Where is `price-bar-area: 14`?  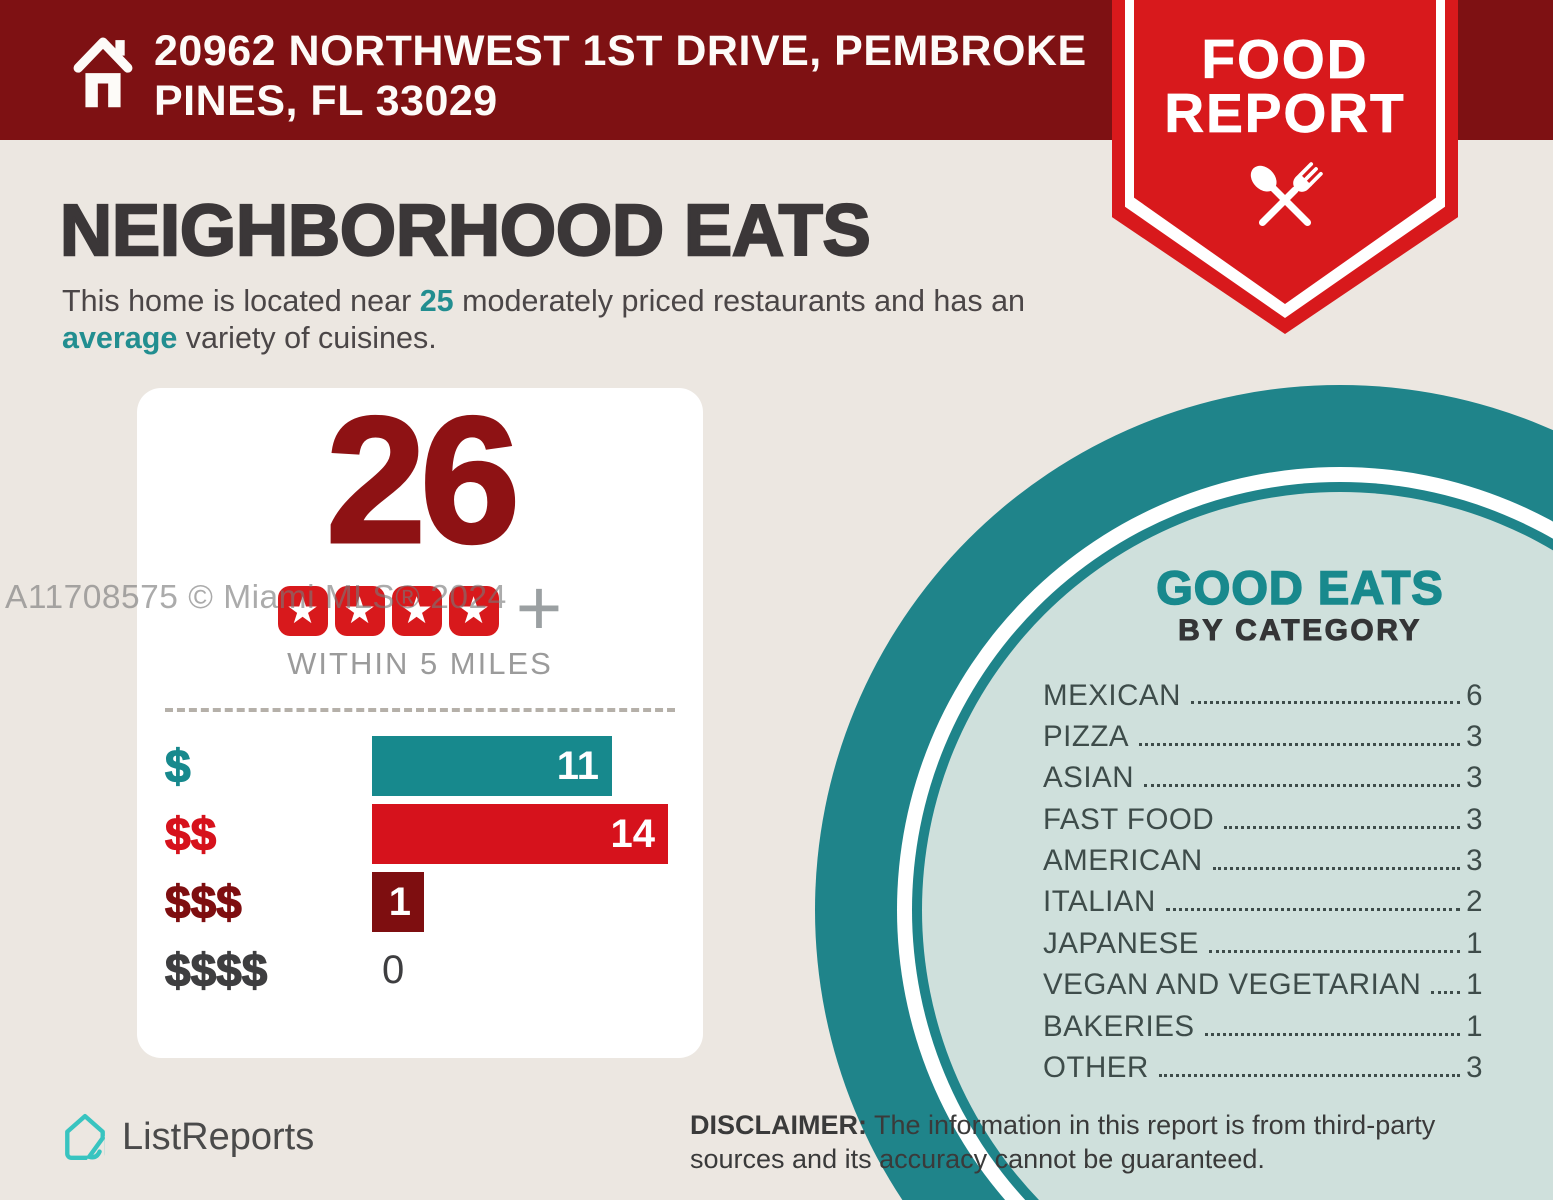
price-bar-area: 14 is located at coordinates (523, 834).